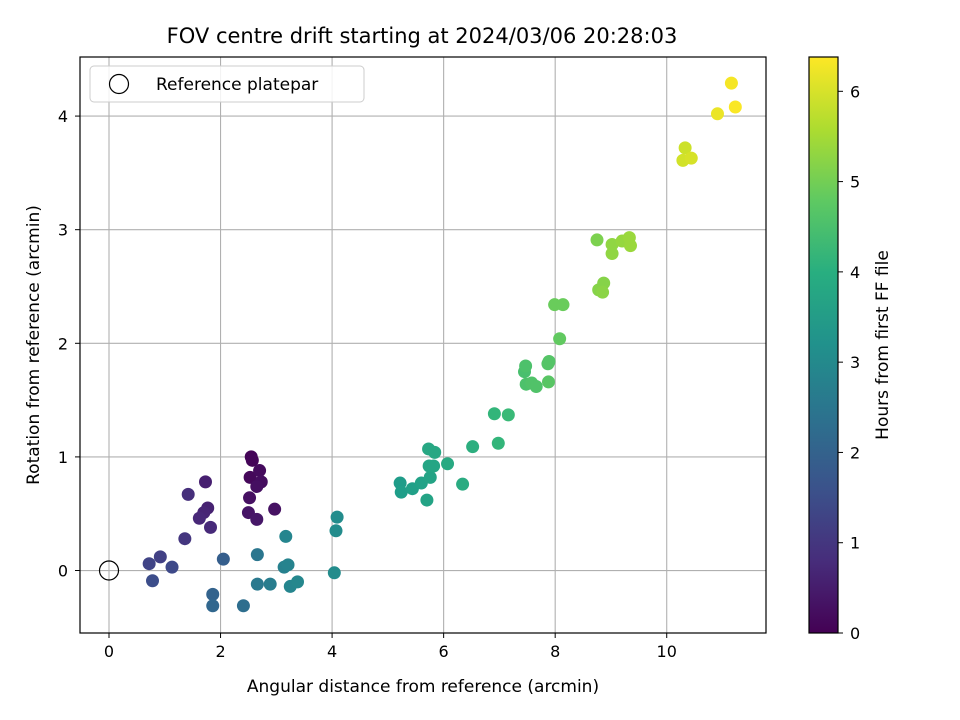 The image size is (960, 720). Describe the element at coordinates (119, 84) in the screenshot. I see `legend-marker-icon` at that location.